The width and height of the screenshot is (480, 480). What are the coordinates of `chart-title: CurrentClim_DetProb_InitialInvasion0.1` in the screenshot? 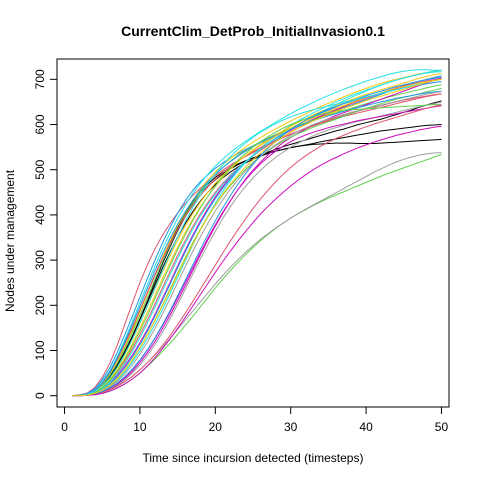 It's located at (253, 31).